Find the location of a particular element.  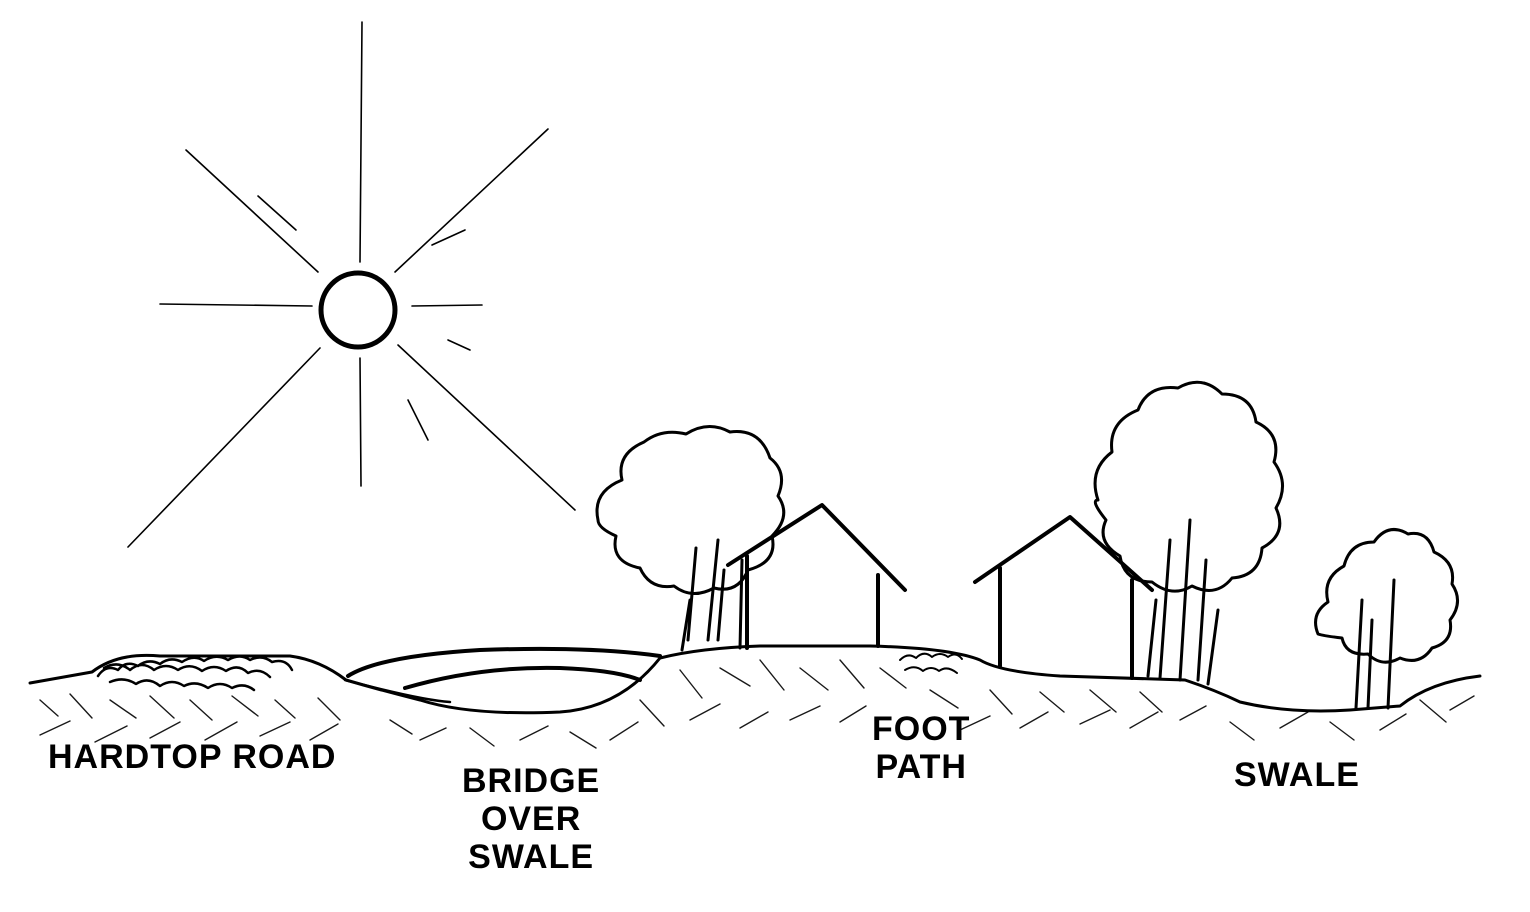

label-foot-path: FOOT PATH is located at coordinates (921, 748).